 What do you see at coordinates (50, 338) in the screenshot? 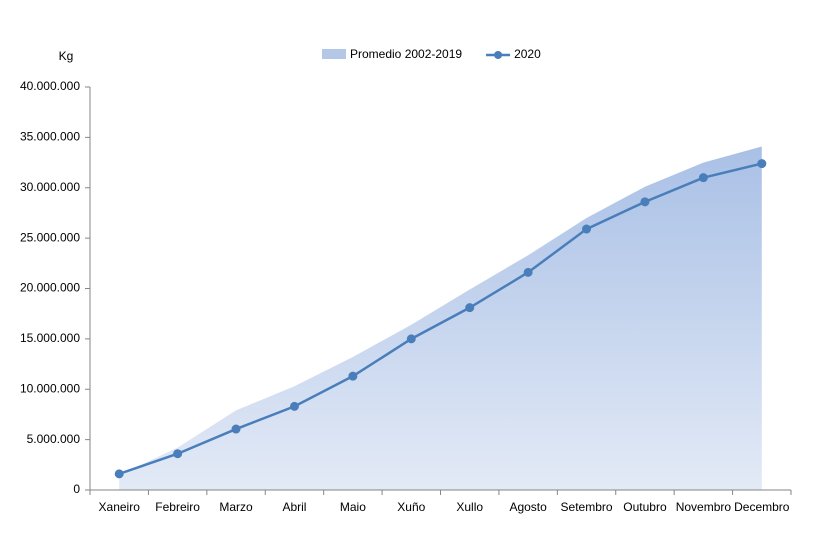
I see `y-tick-label: 15.000.000` at bounding box center [50, 338].